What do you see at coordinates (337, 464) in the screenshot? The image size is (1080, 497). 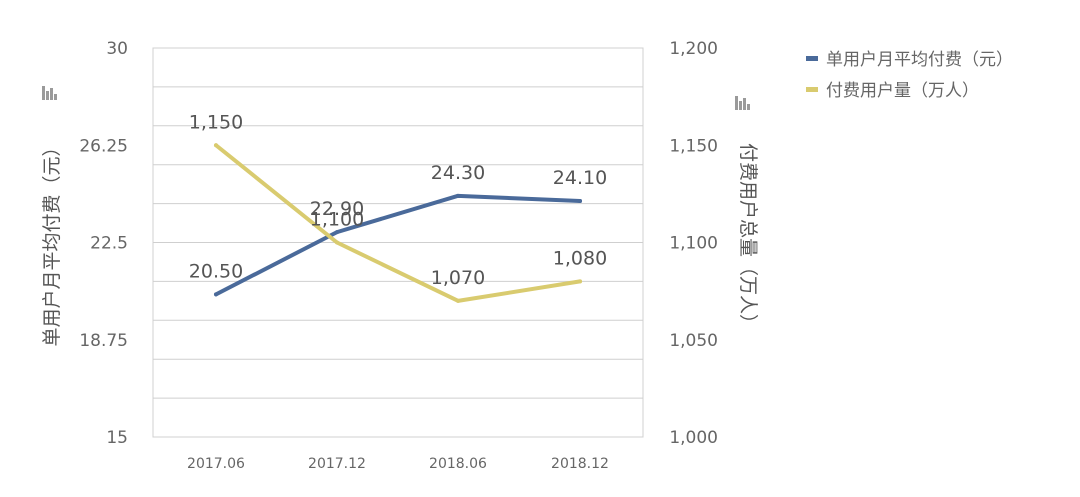 I see `x-axis-tick-label: 2017.12` at bounding box center [337, 464].